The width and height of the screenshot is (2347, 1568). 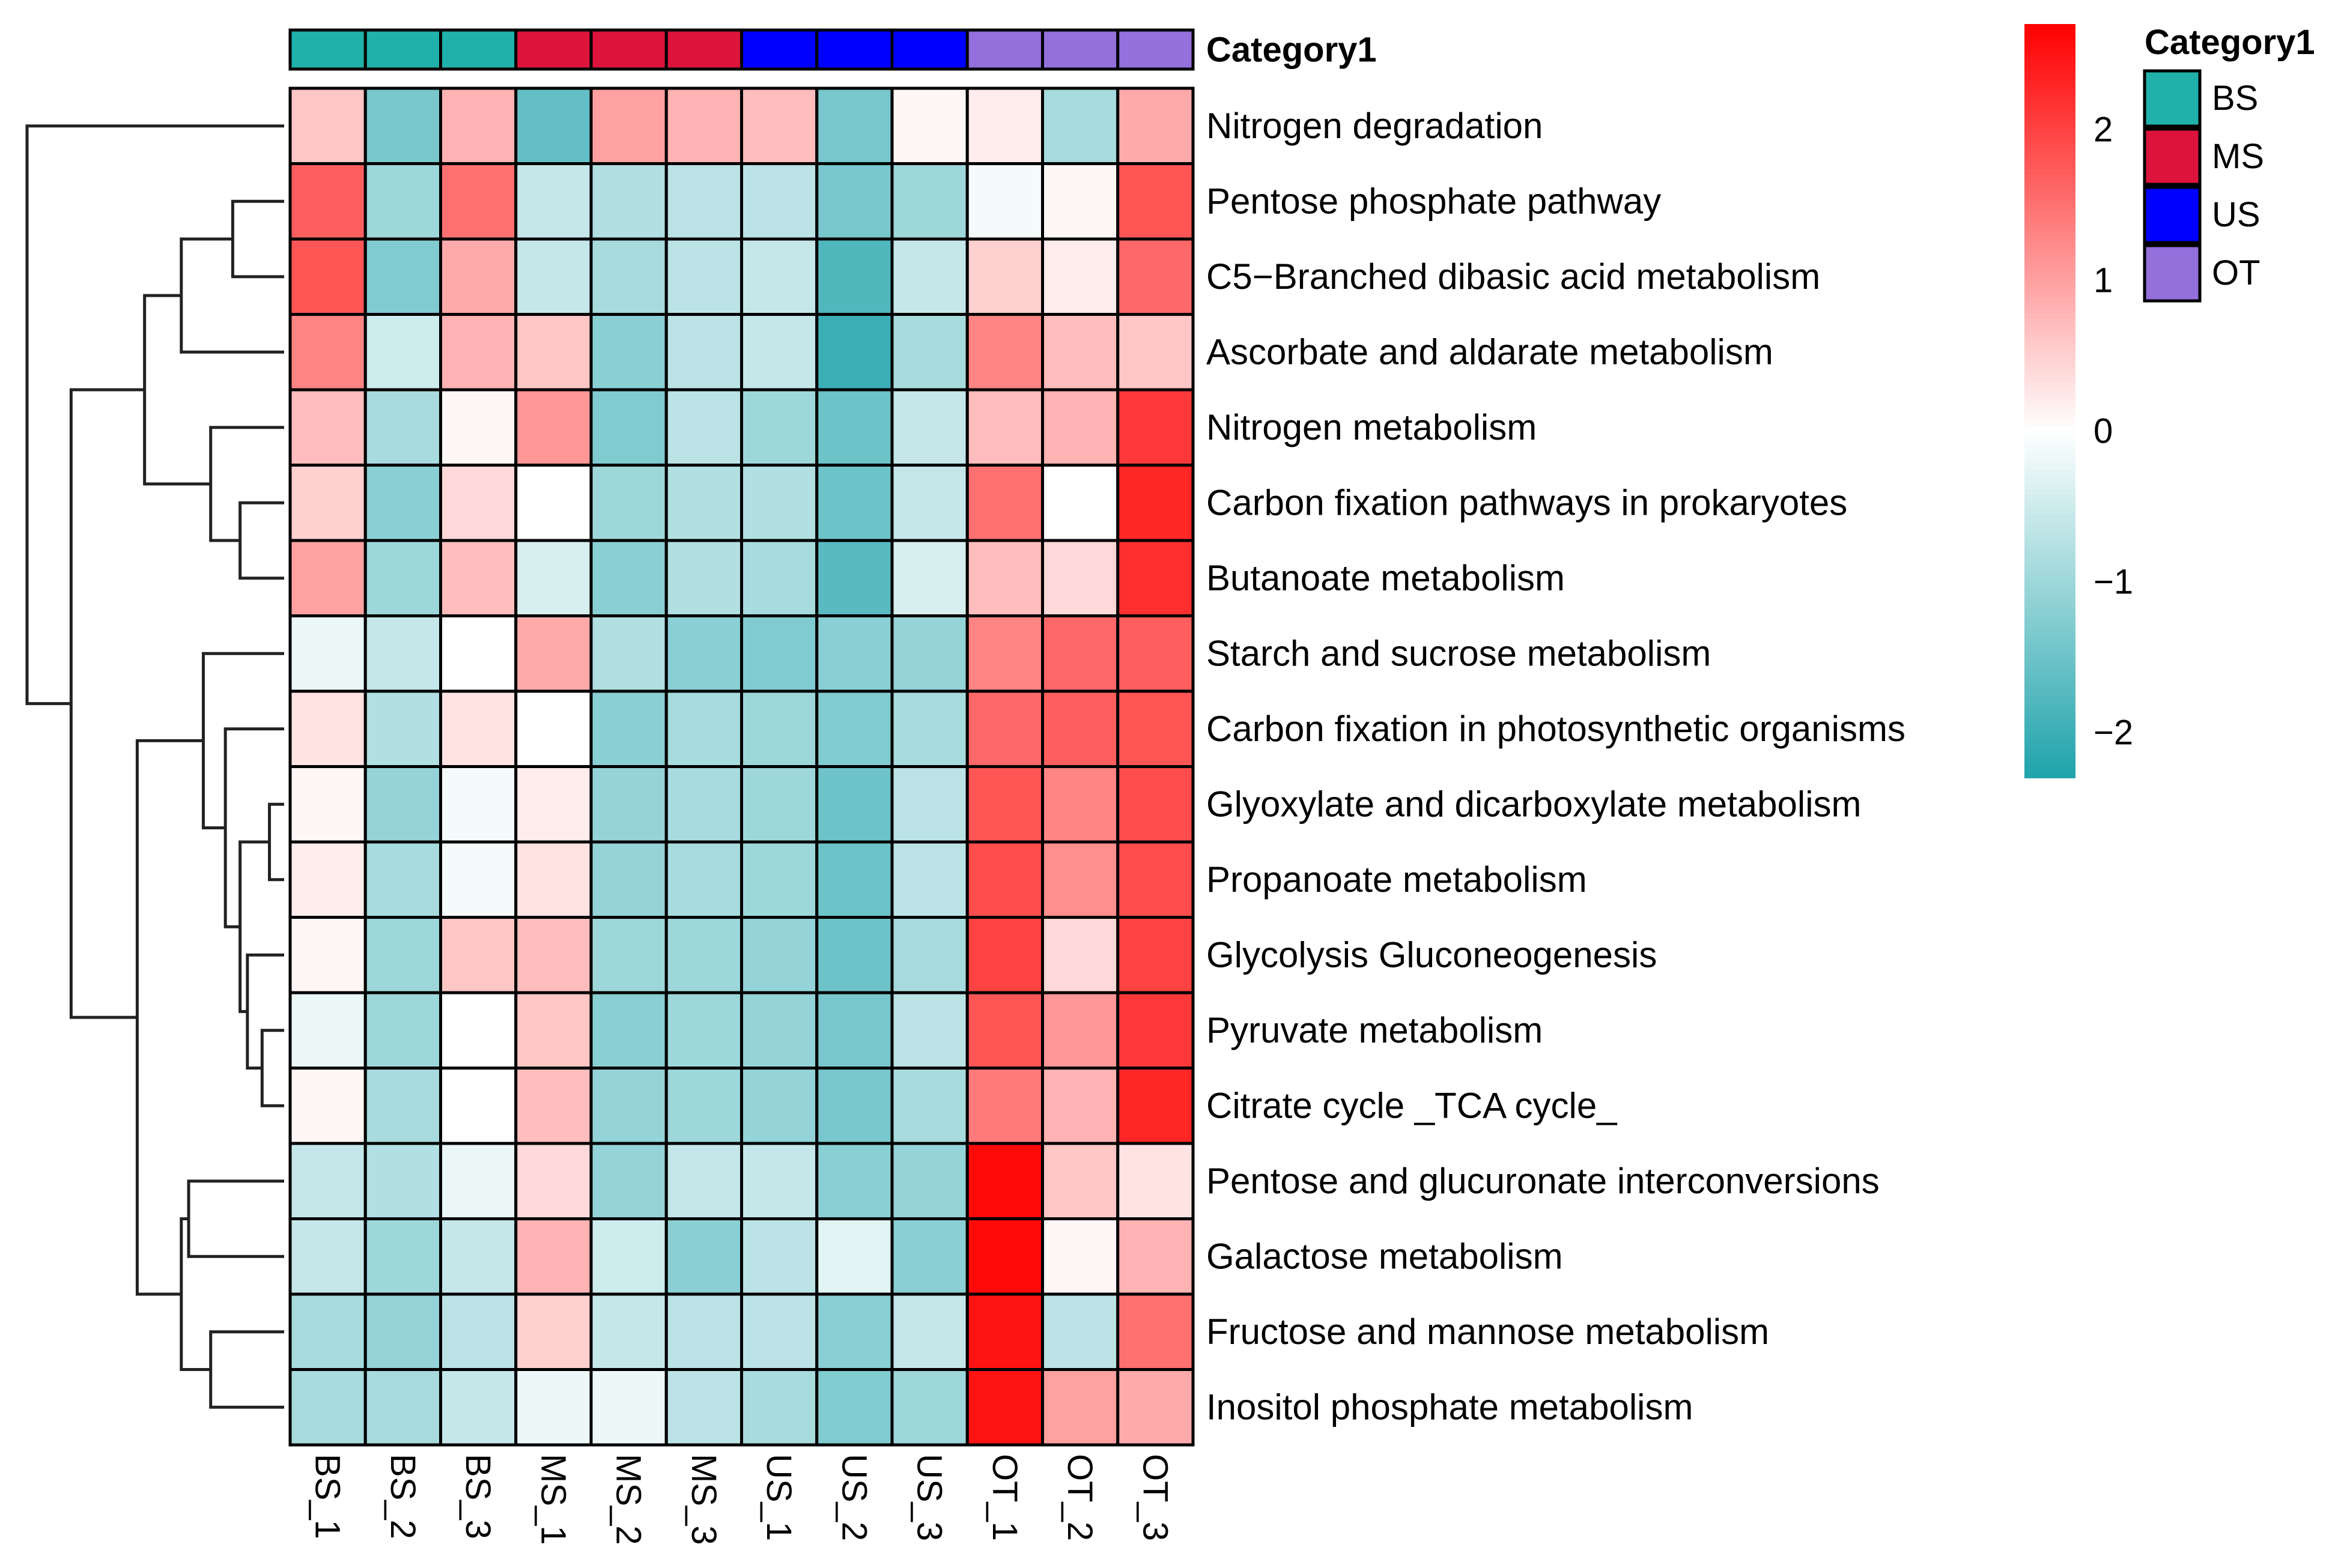 What do you see at coordinates (2103, 130) in the screenshot?
I see `color-scale-tick-label: 2` at bounding box center [2103, 130].